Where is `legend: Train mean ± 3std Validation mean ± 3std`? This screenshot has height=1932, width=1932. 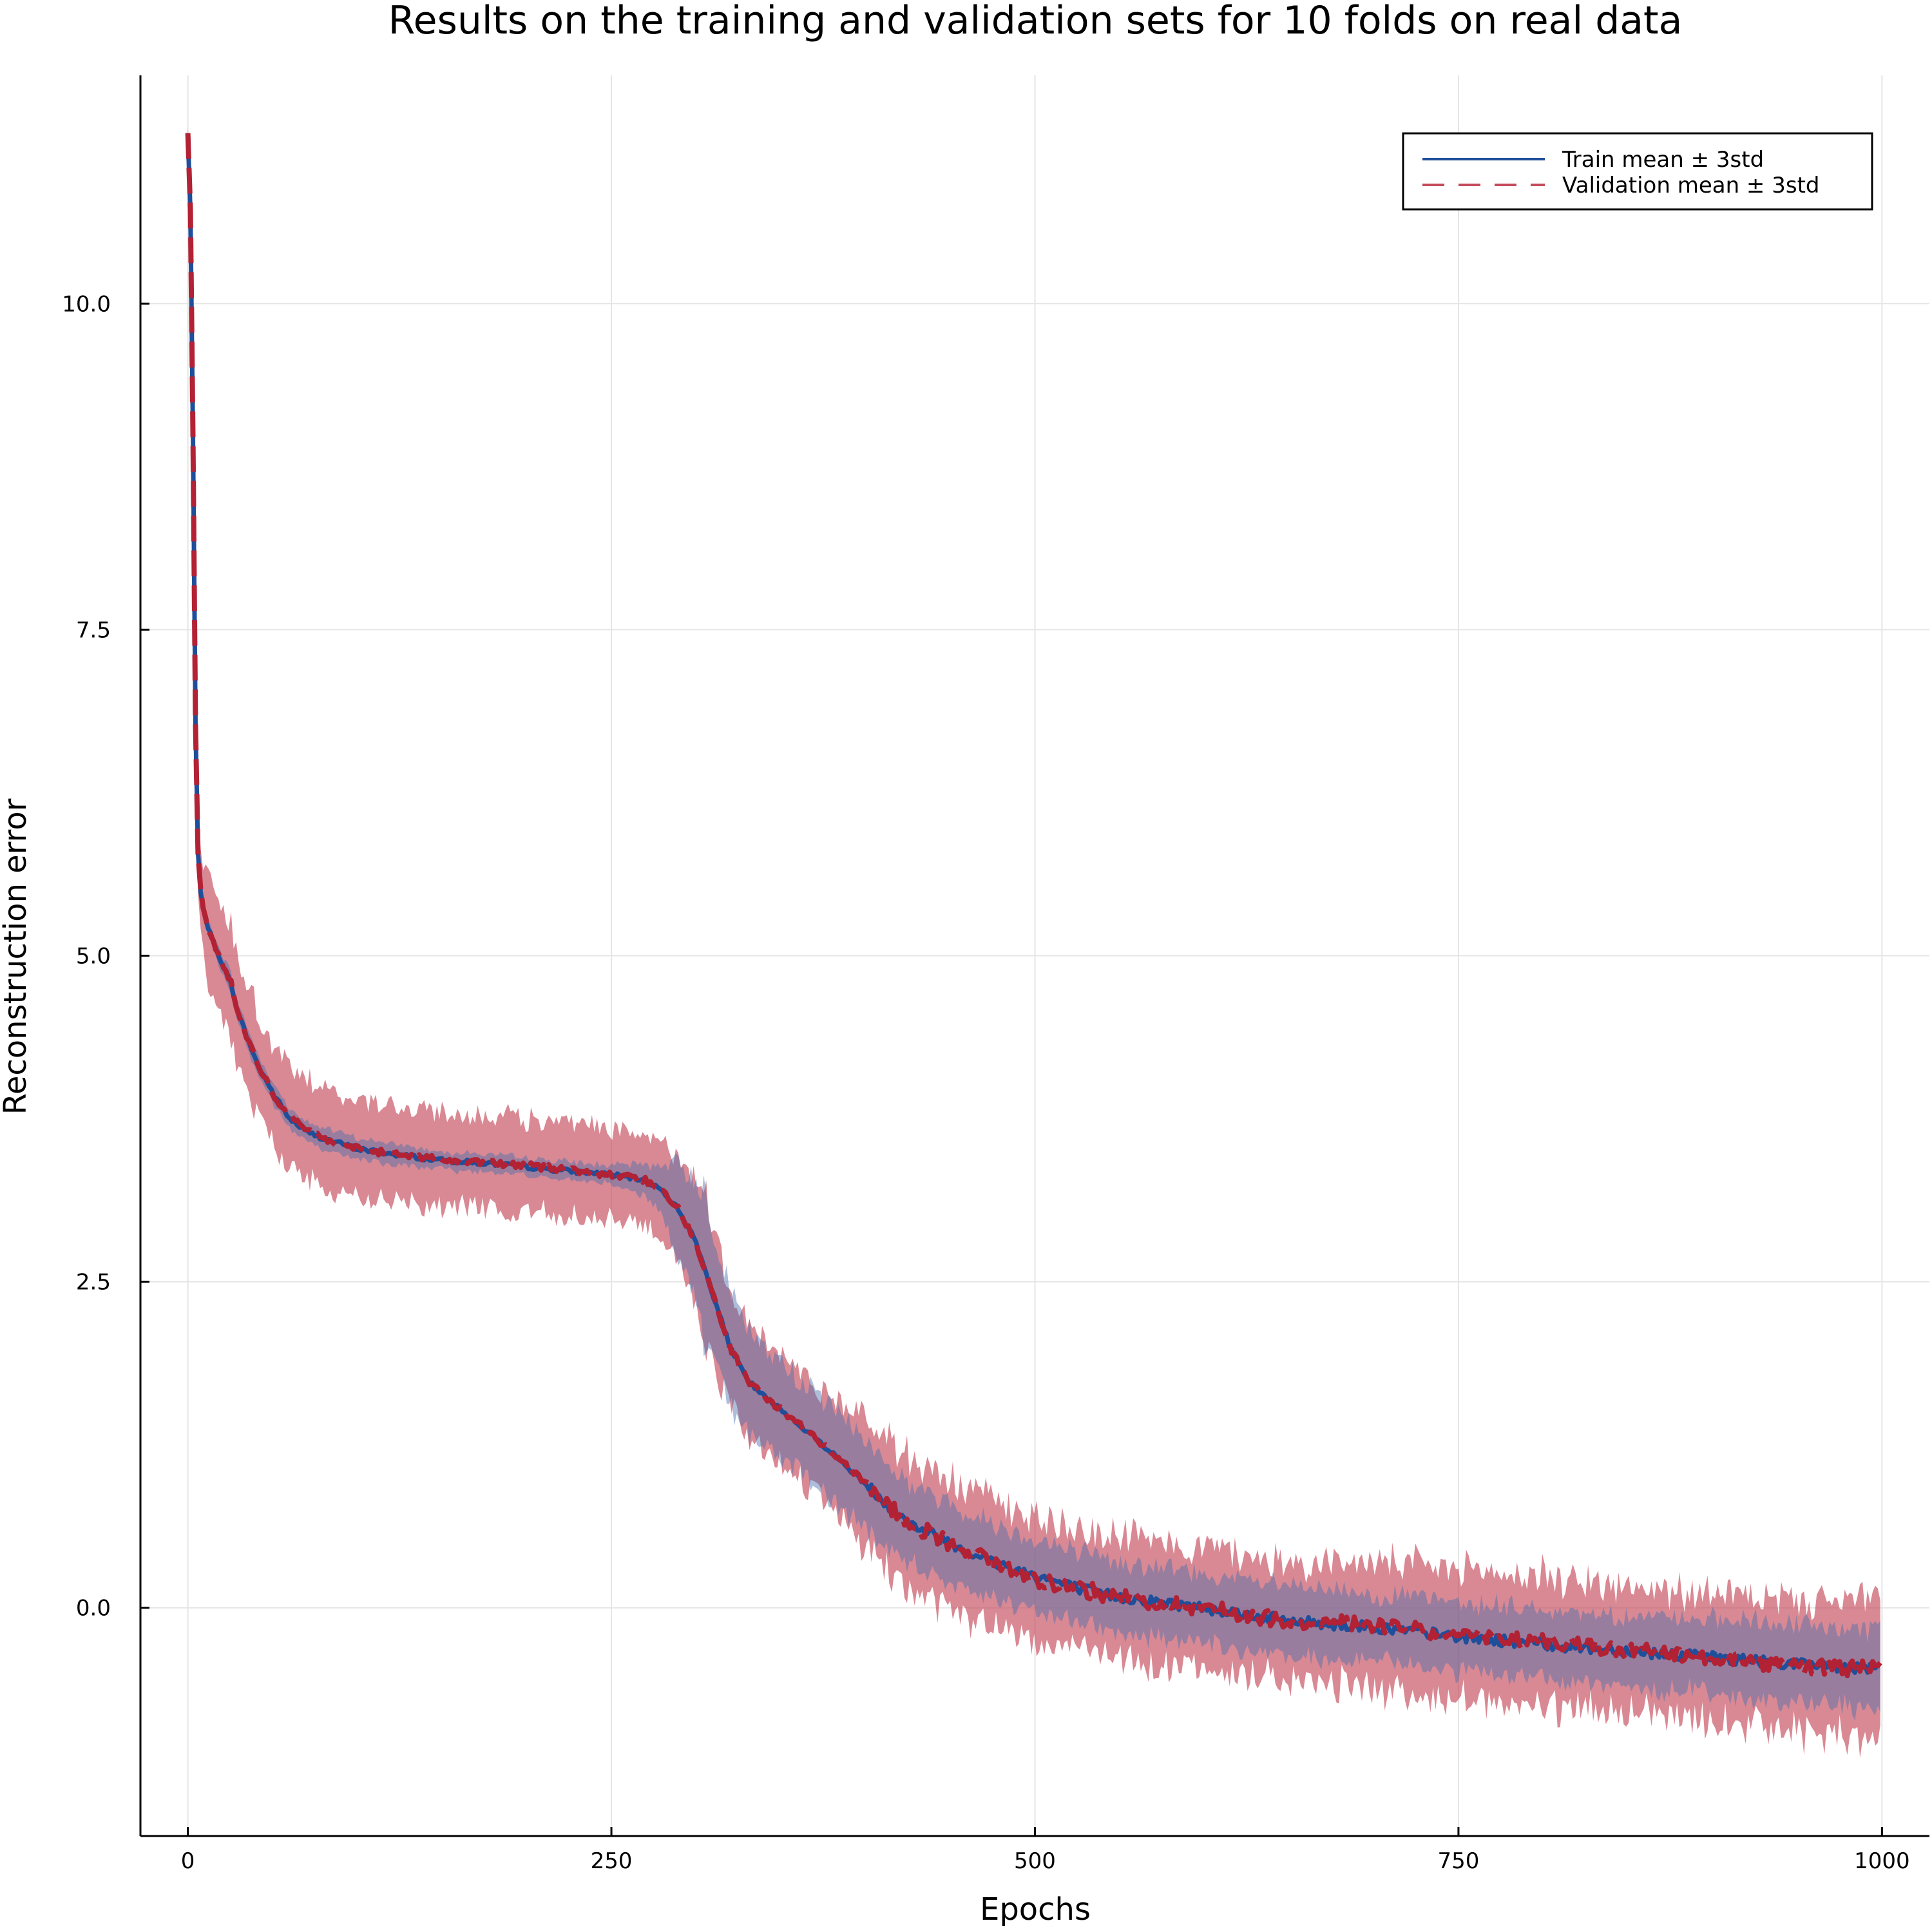 legend: Train mean ± 3std Validation mean ± 3std is located at coordinates (1637, 171).